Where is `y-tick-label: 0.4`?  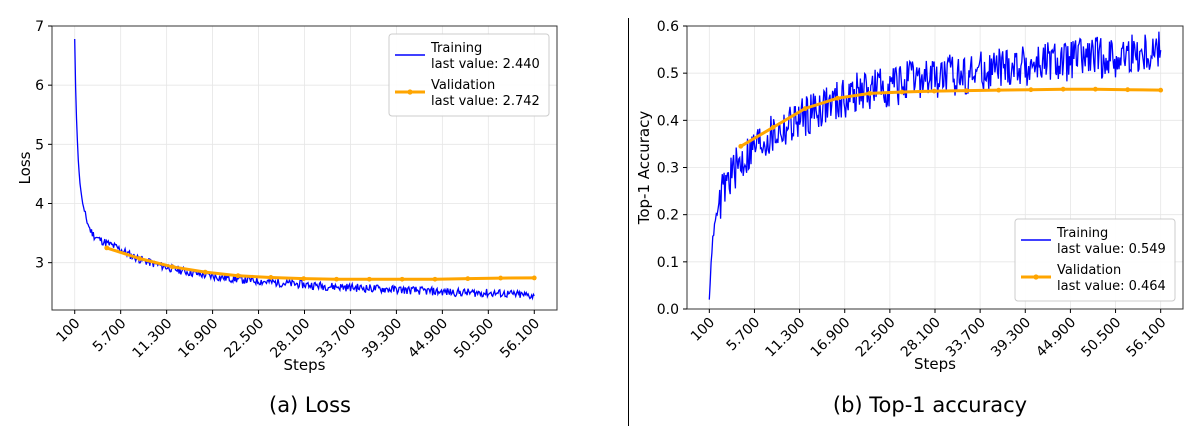
y-tick-label: 0.4 is located at coordinates (668, 121).